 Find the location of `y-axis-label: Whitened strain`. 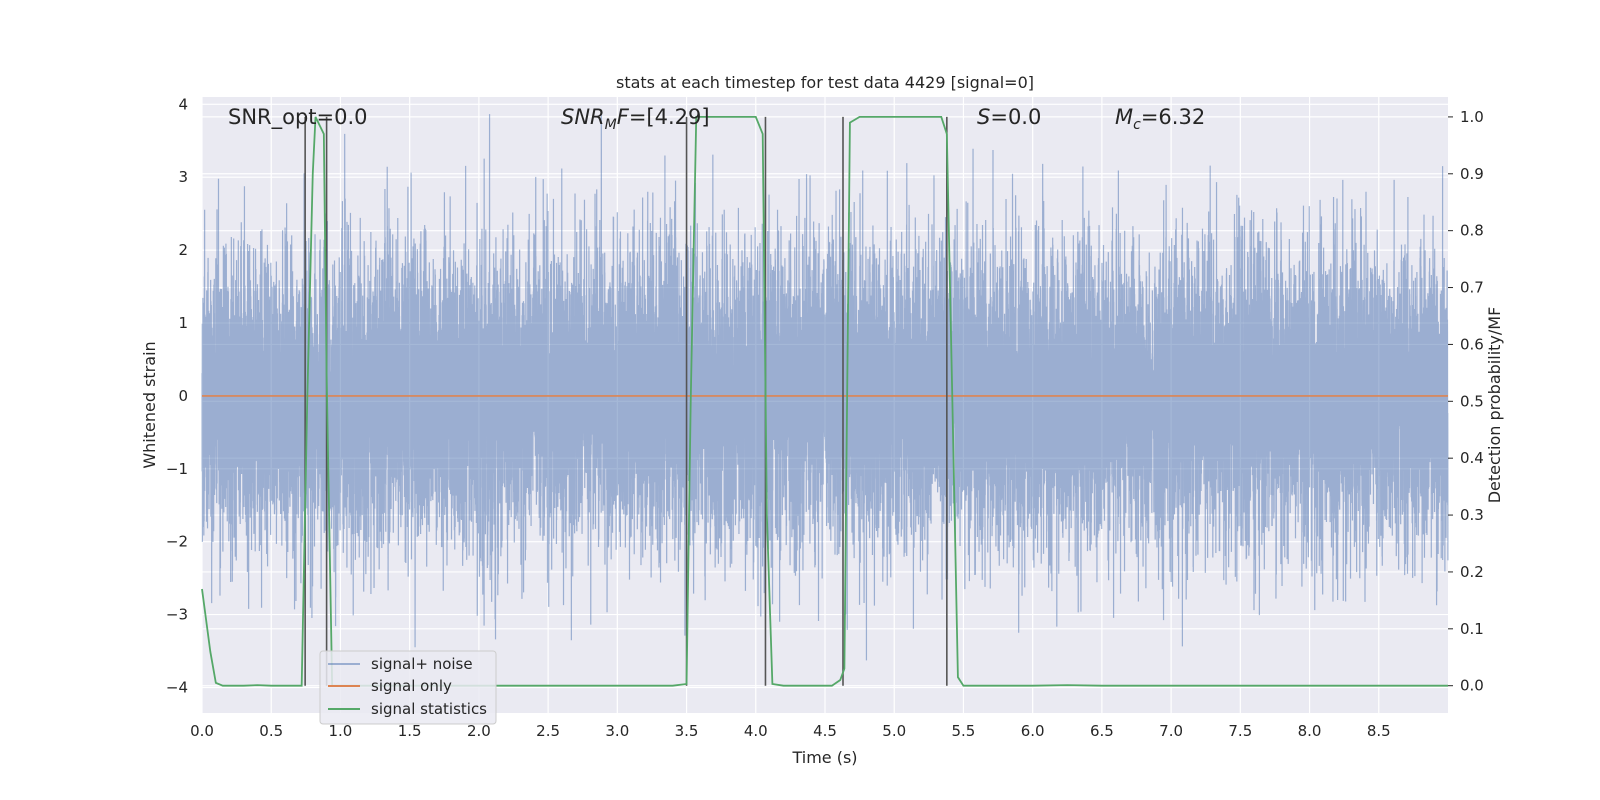

y-axis-label: Whitened strain is located at coordinates (149, 404).